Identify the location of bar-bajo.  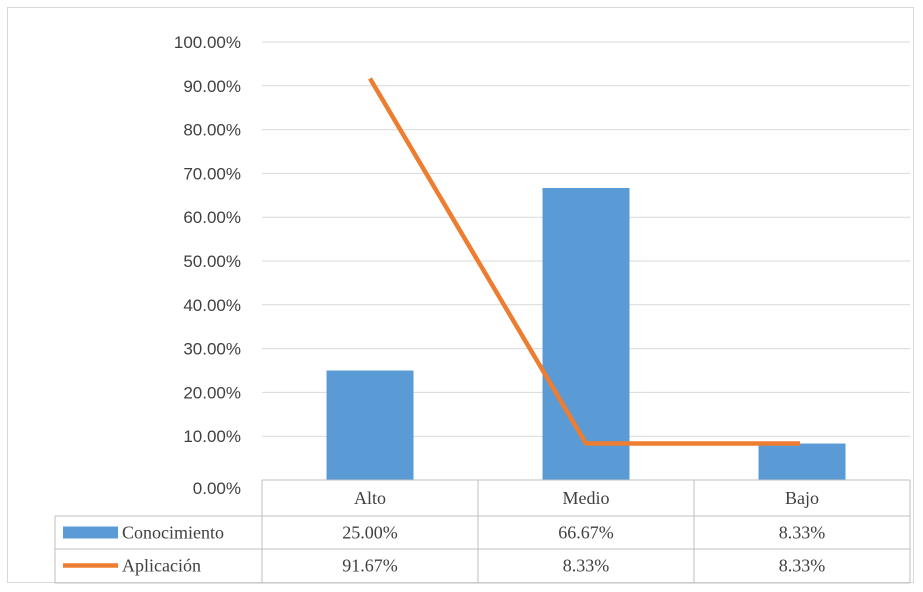
(802, 461).